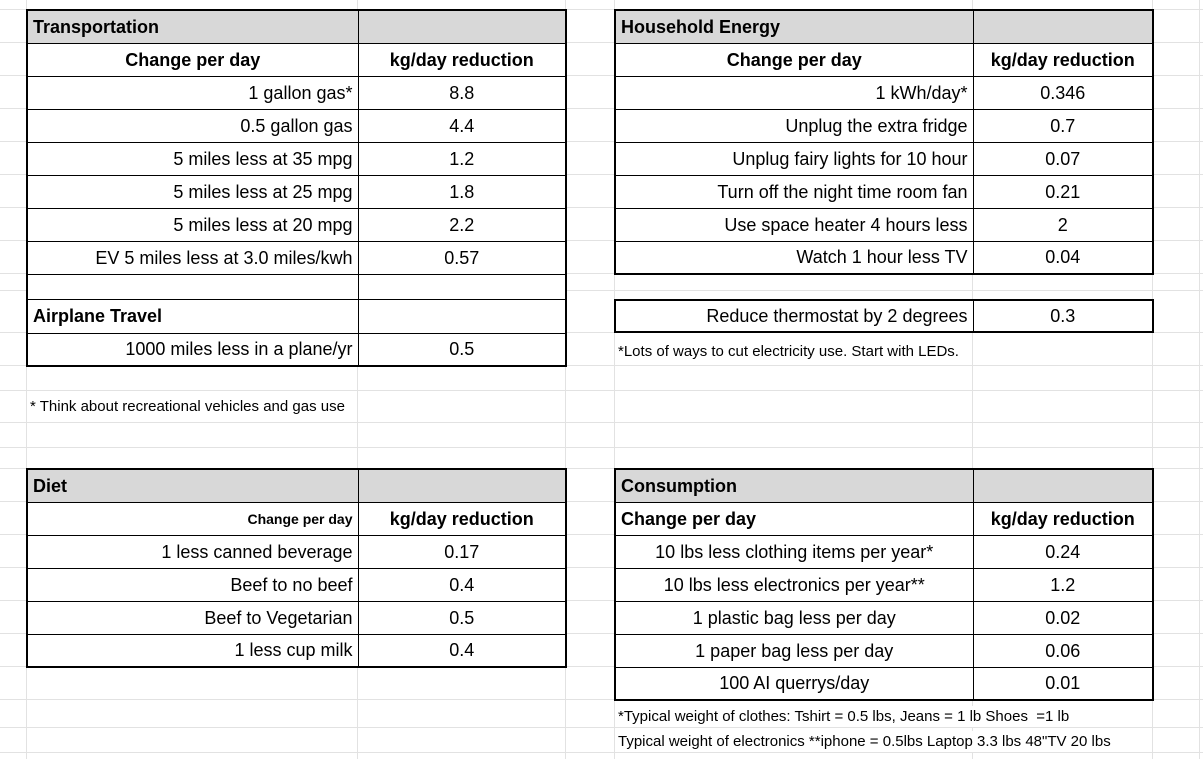 Image resolution: width=1203 pixels, height=759 pixels. Describe the element at coordinates (1063, 158) in the screenshot. I see `cell-reduction-value: 0.07` at that location.